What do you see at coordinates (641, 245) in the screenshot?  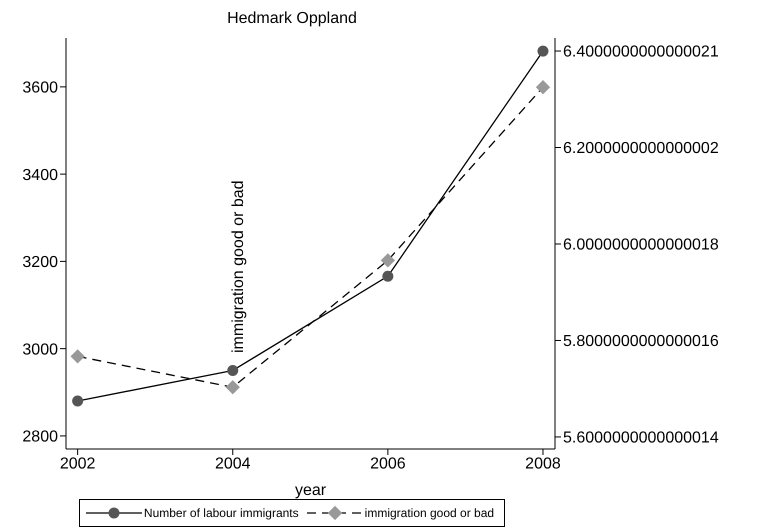 I see `y2-tick-label: 6.0000000000000018` at bounding box center [641, 245].